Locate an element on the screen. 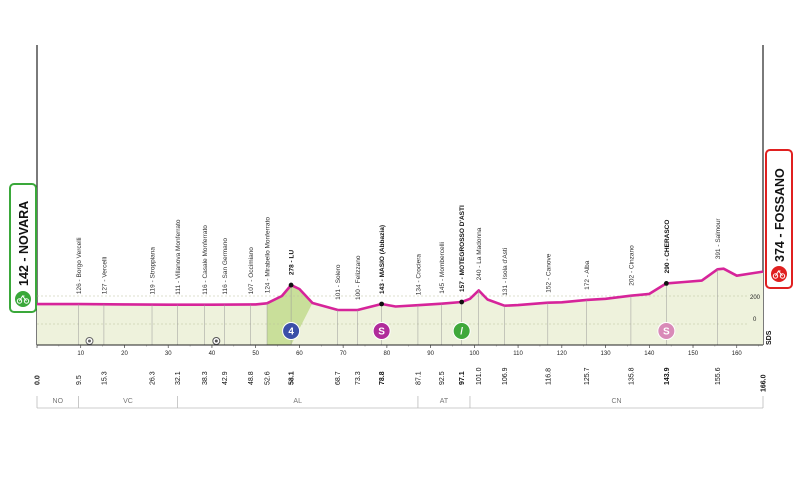 This screenshot has height=484, width=800. climb-fill is located at coordinates (290, 315).